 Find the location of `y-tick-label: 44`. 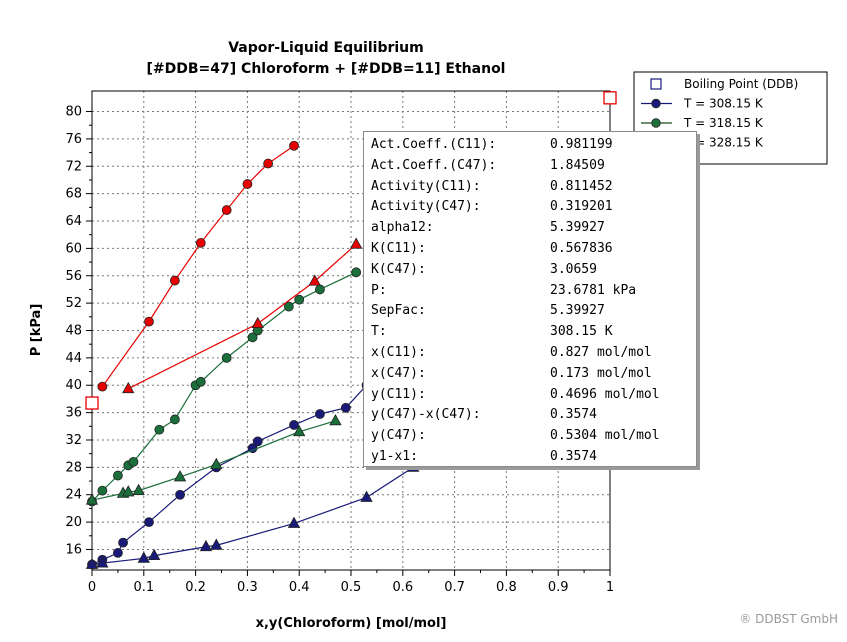

y-tick-label: 44 is located at coordinates (73, 358).